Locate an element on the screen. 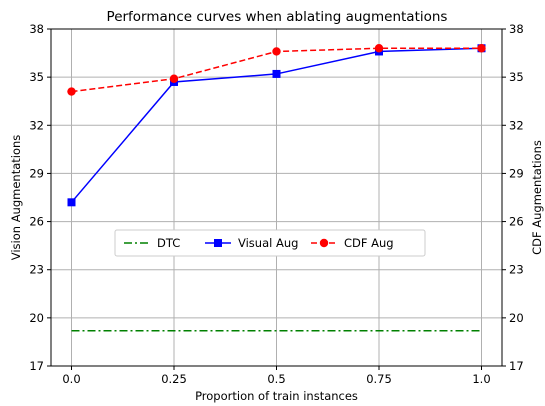 The height and width of the screenshot is (406, 545). x-tick-label: 0.5 is located at coordinates (276, 379).